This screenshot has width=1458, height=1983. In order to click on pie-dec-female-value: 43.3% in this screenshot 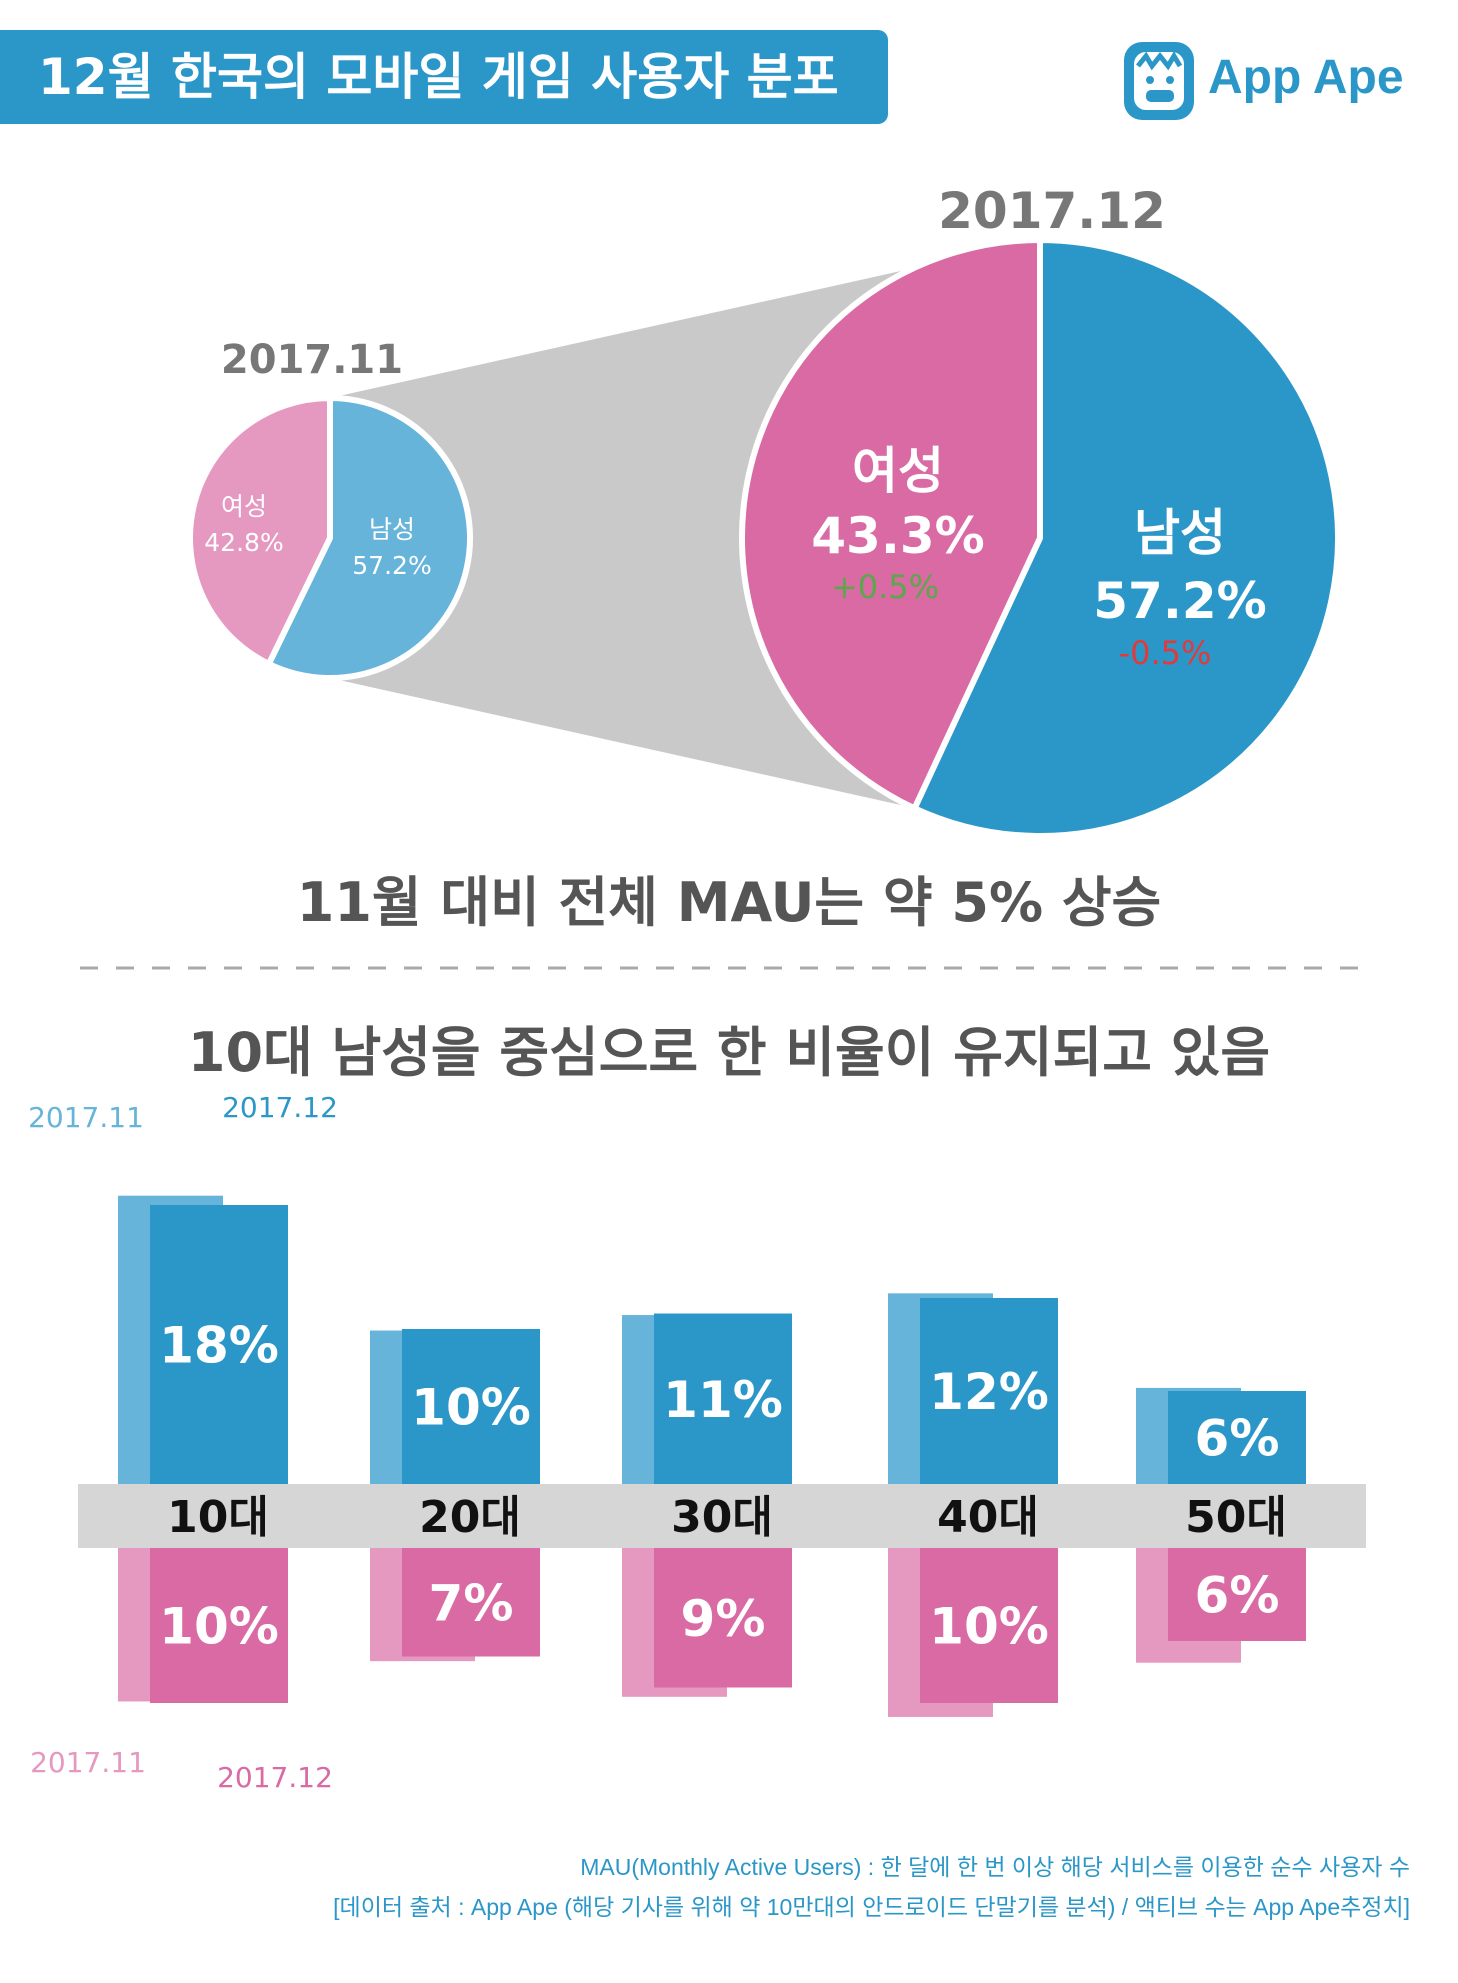, I will do `click(897, 536)`.